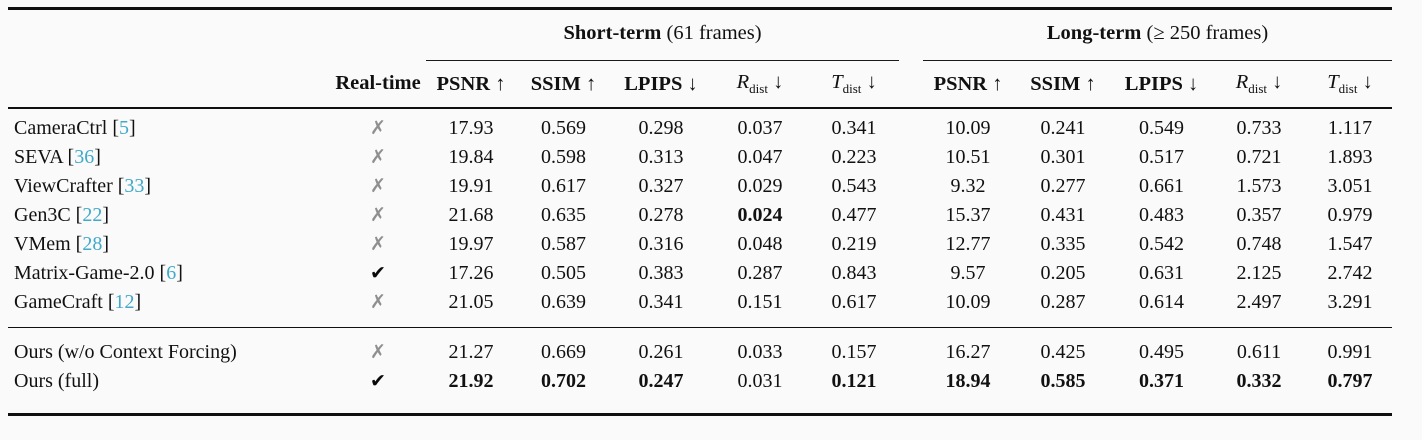  Describe the element at coordinates (471, 302) in the screenshot. I see `psnr-short-value: 21.05` at that location.